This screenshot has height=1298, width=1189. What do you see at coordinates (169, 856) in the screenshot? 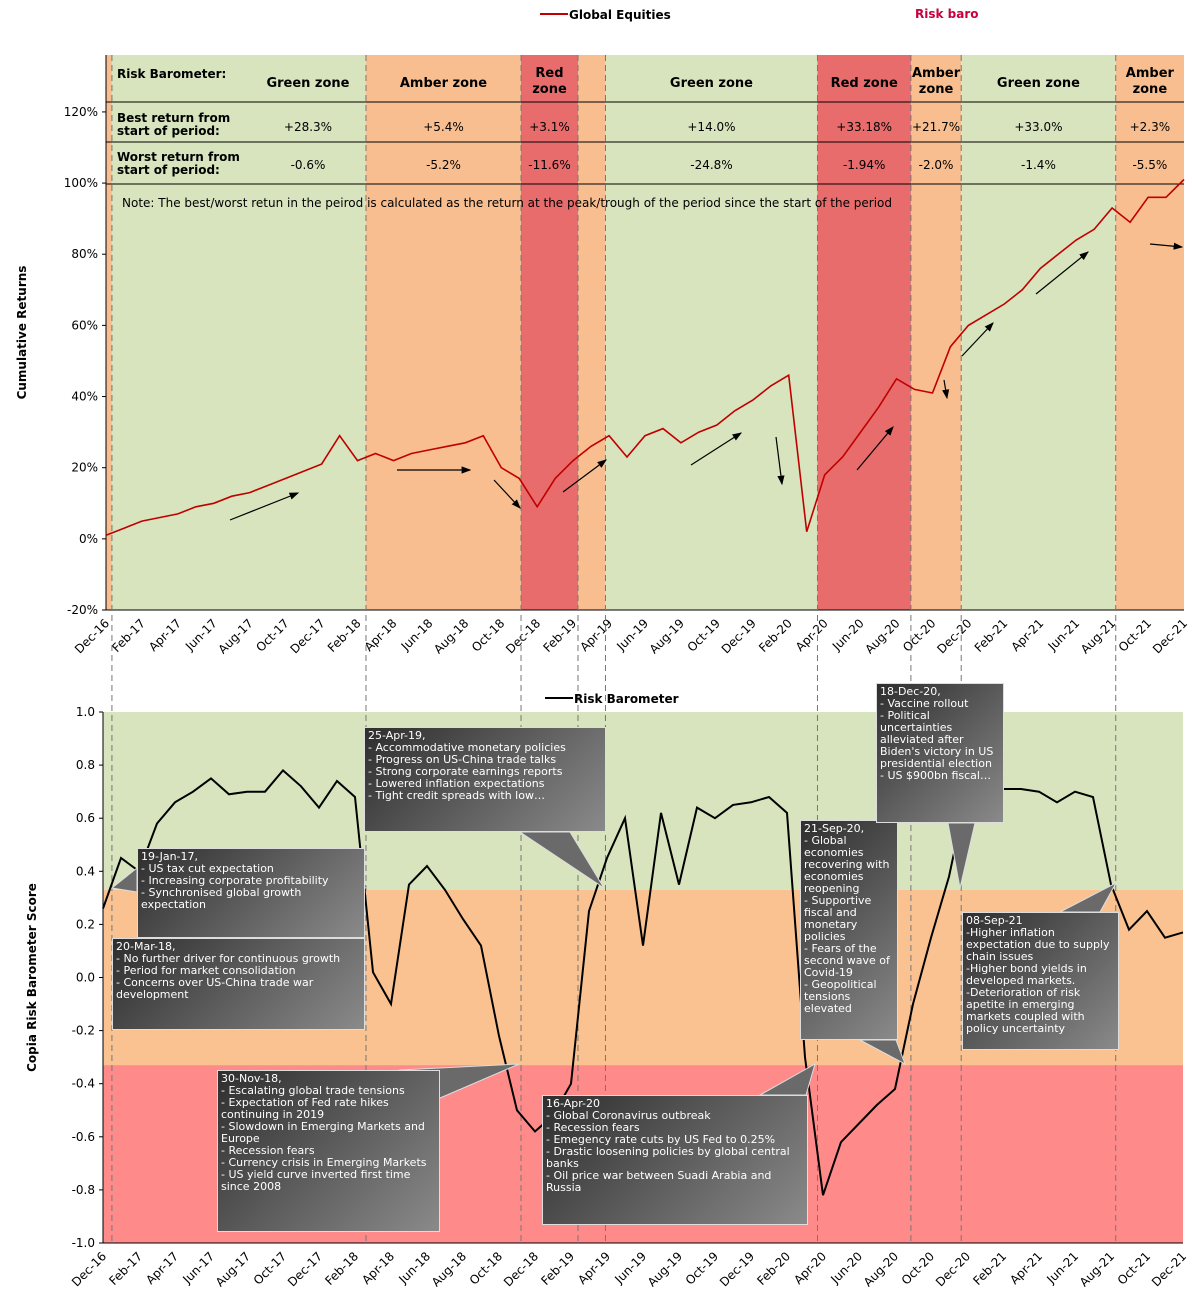
I see `annotation-title: 19-Jan-17,` at bounding box center [169, 856].